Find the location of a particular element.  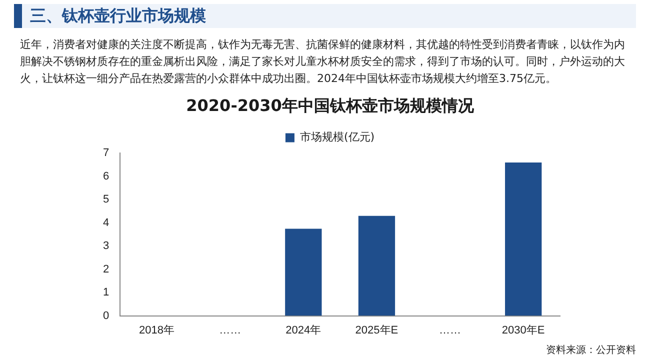

text: 近年，消费者对健康的关注度不断提高，钛作为无毒无害、抗菌保鲜的健康材料，其优越的特性受到消费者青睐，以钛作为内胆解决不锈钢材质存在的重金属析出风险，满足了家长对儿童水杯材质安全的需求，得到了市场的认可。同时，户外运动的大火，让钛杯这一细分产品在热爱露营的小众群体中成功出圈。2024年中国钛杯壶市场规模大约增至3.75亿元。 is located at coordinates (323, 62).